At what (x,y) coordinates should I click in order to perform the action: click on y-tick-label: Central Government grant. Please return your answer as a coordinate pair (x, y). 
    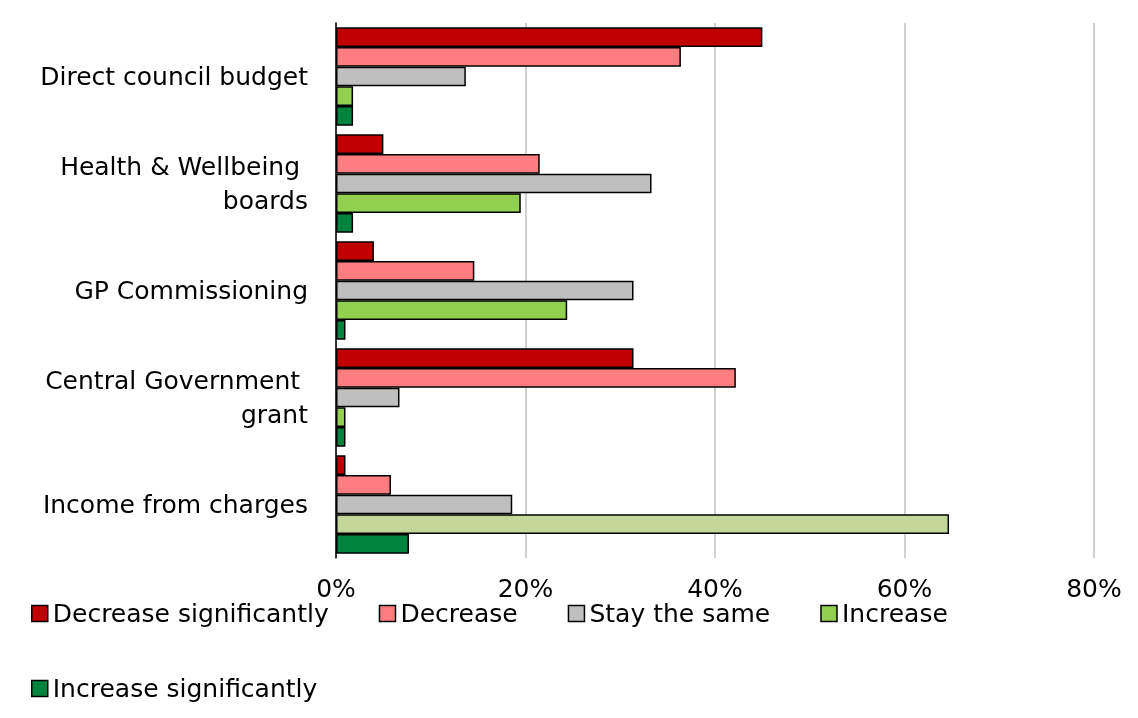
    Looking at the image, I should click on (177, 397).